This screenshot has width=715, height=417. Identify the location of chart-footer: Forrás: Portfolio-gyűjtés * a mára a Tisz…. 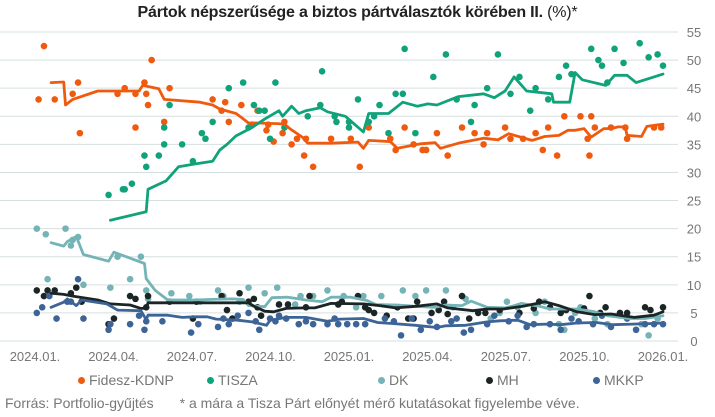
(292, 403).